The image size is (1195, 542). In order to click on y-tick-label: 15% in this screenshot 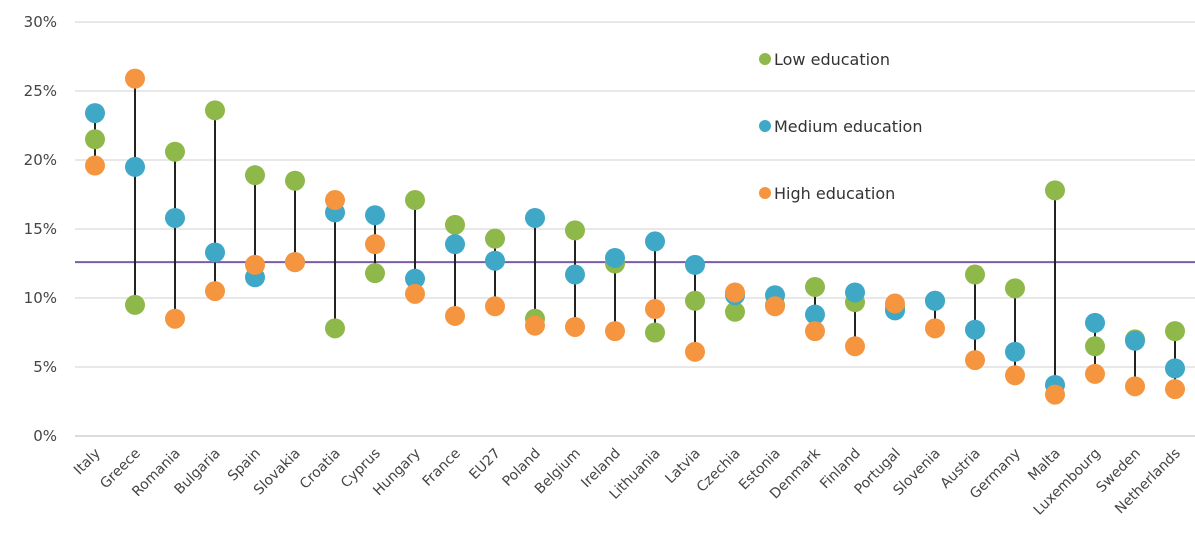, I will do `click(40, 229)`.